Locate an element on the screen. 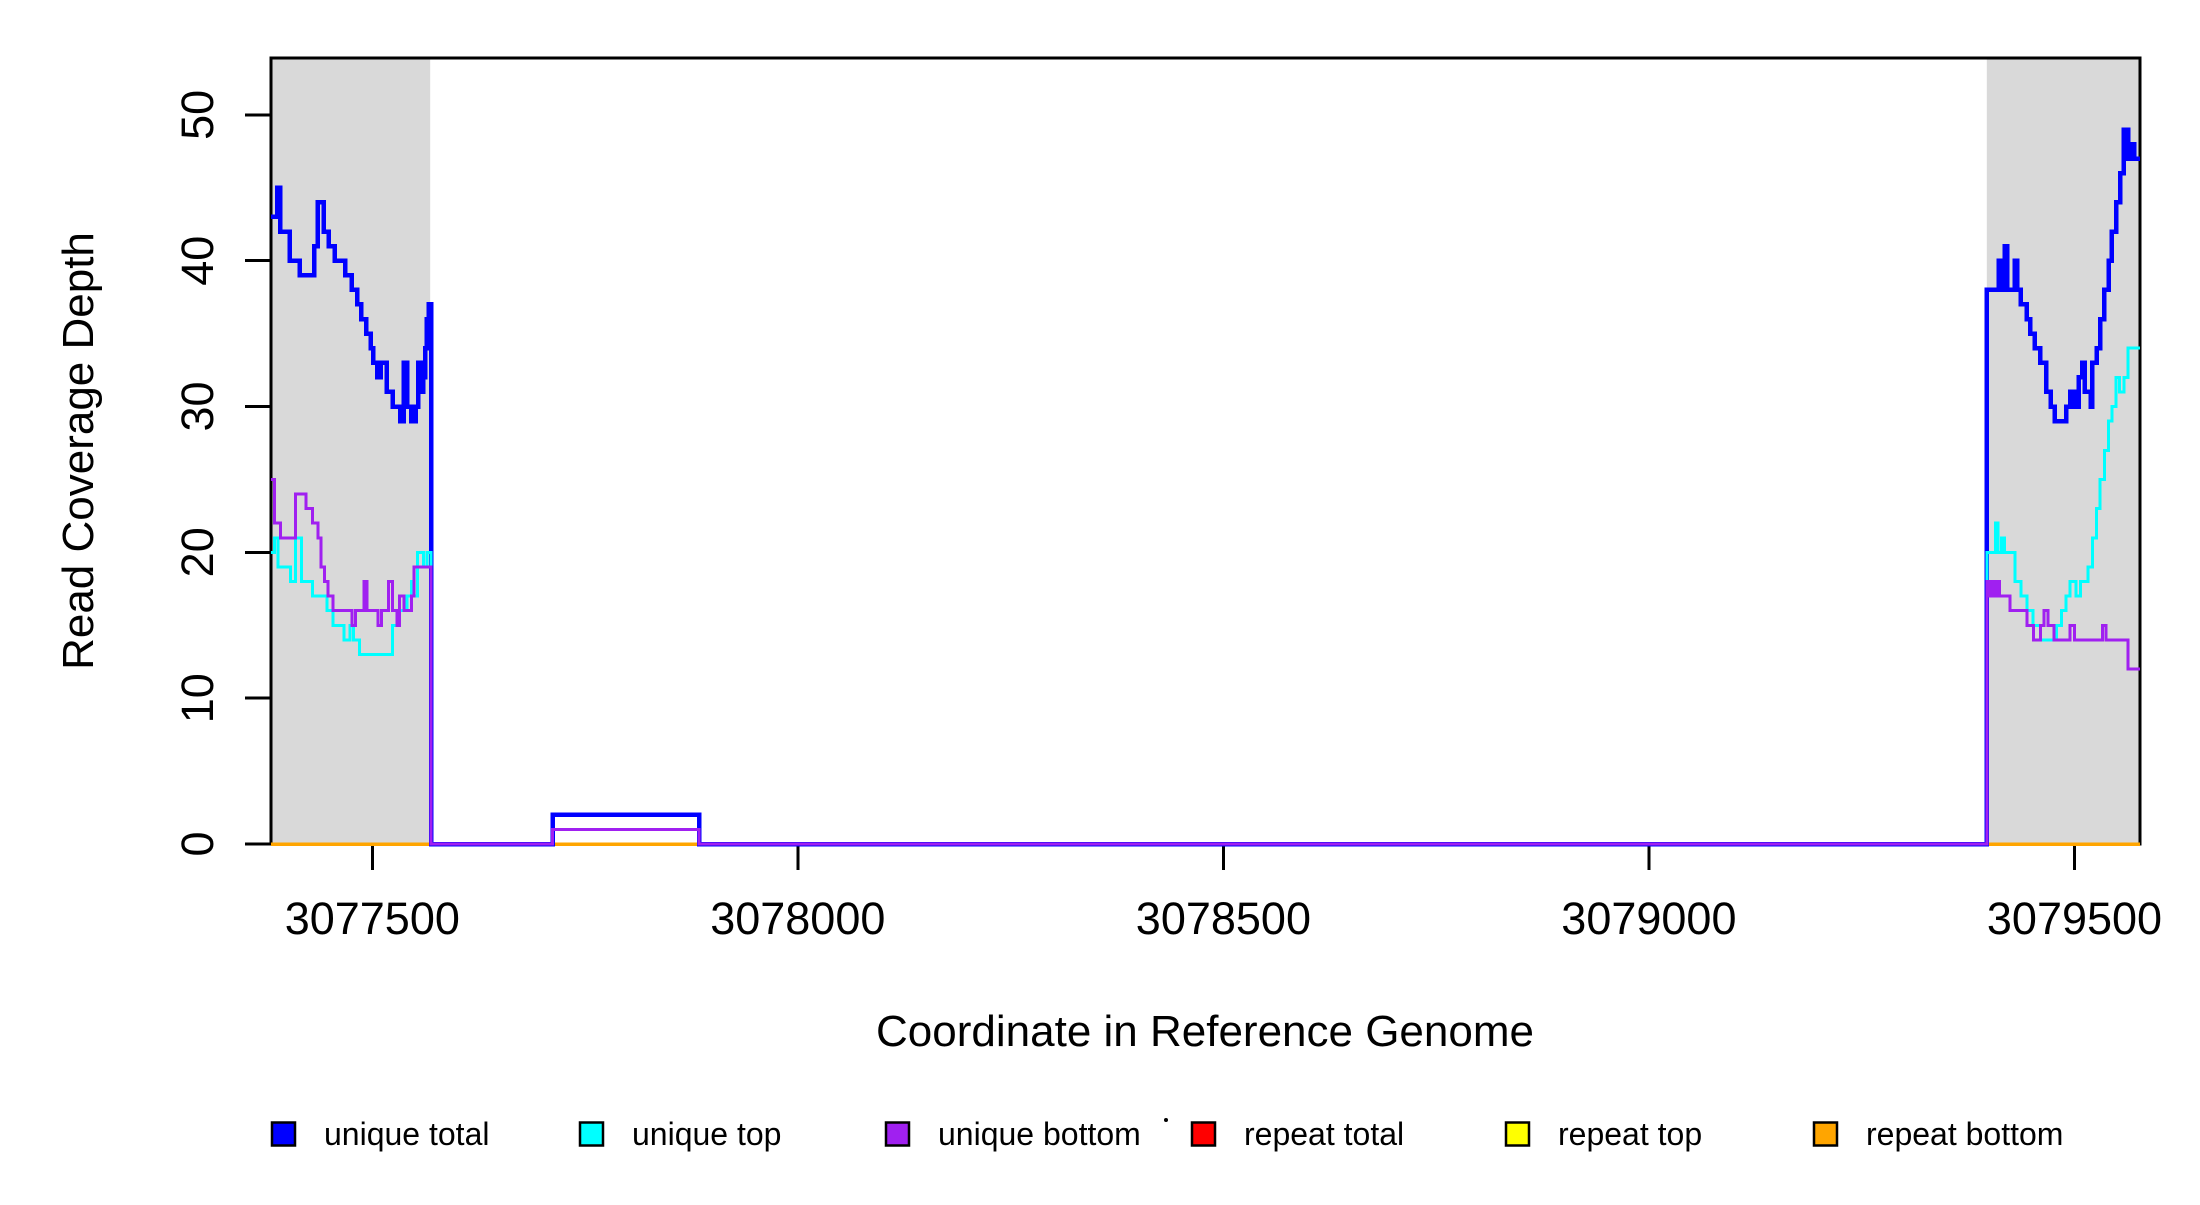  legend-item-repeat-total: repeat total is located at coordinates (1297, 1134).